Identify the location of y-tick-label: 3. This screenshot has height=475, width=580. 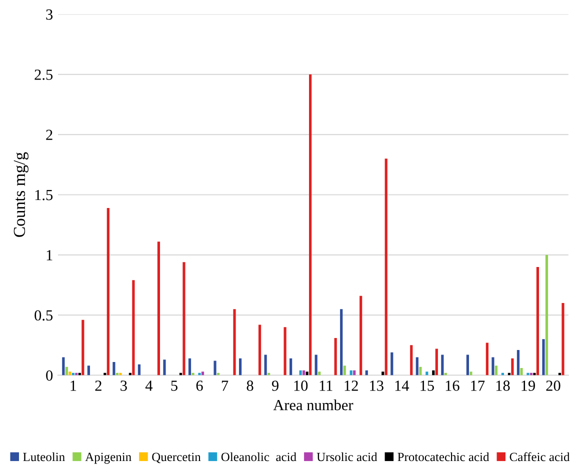
(49, 14).